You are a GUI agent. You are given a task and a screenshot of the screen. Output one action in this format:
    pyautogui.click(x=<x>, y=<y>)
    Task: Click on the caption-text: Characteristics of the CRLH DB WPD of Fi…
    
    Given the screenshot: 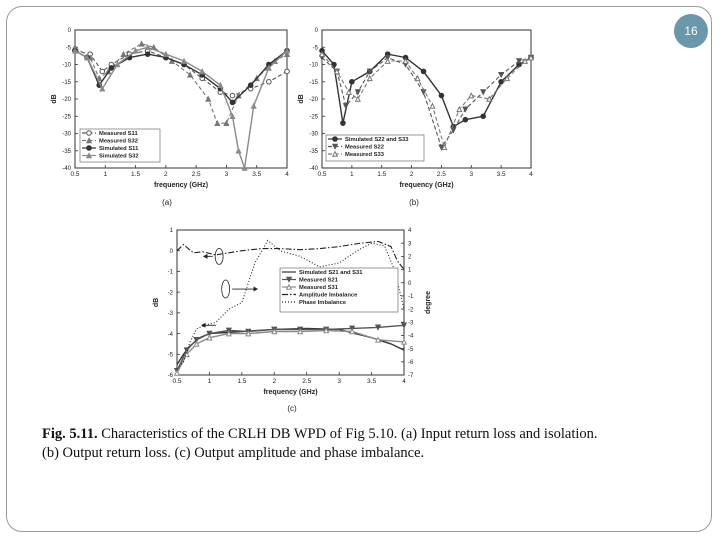 What is the action you would take?
    pyautogui.click(x=320, y=443)
    